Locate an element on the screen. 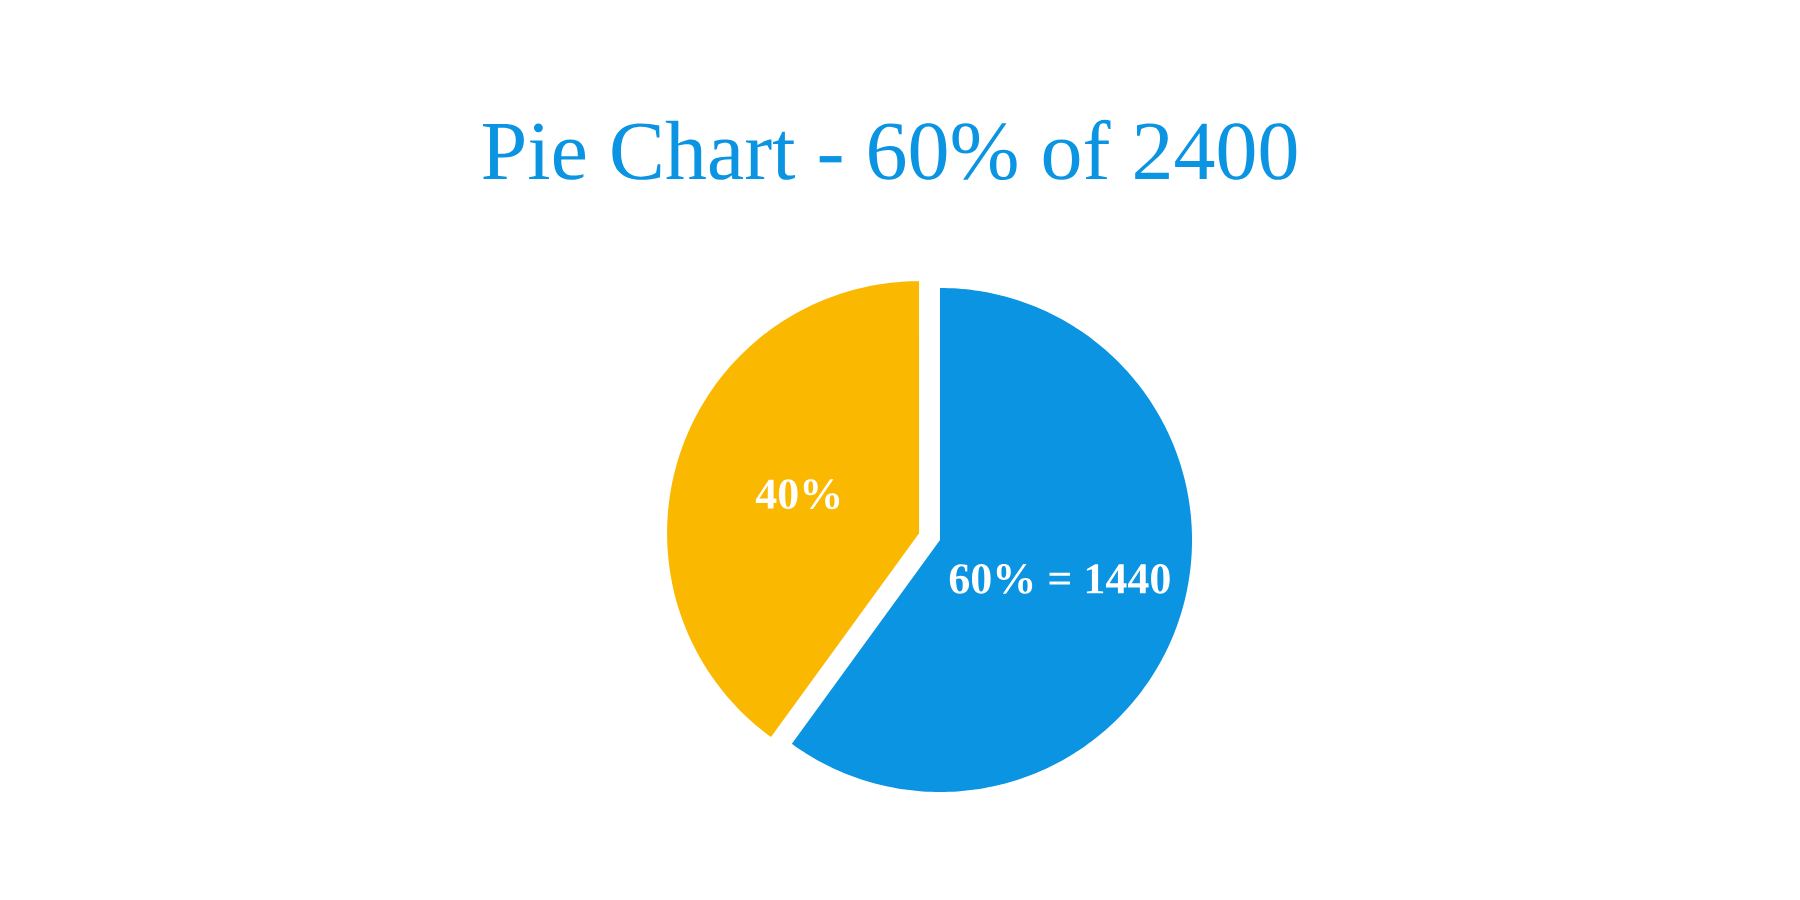 The height and width of the screenshot is (900, 1800). chart-title: Pie Chart - 60% of 2400 is located at coordinates (889, 150).